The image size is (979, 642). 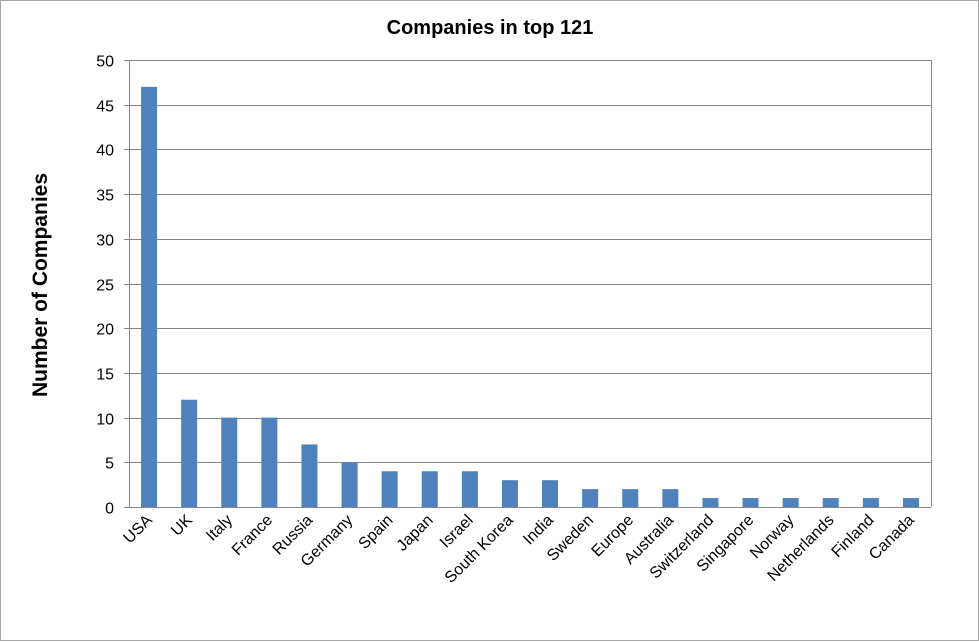 I want to click on bar-israel, so click(x=469, y=489).